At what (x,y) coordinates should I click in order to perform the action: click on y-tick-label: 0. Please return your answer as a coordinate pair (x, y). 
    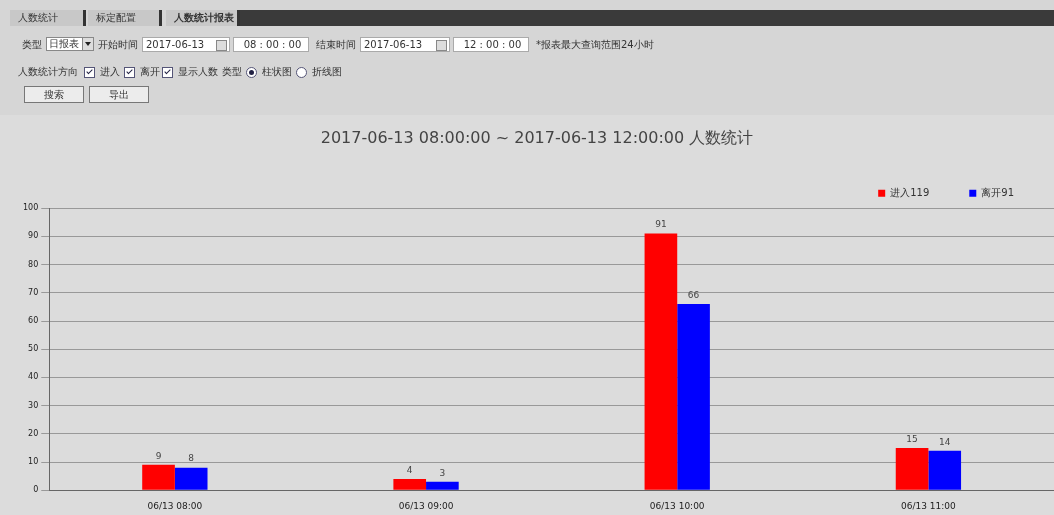
    Looking at the image, I should click on (36, 490).